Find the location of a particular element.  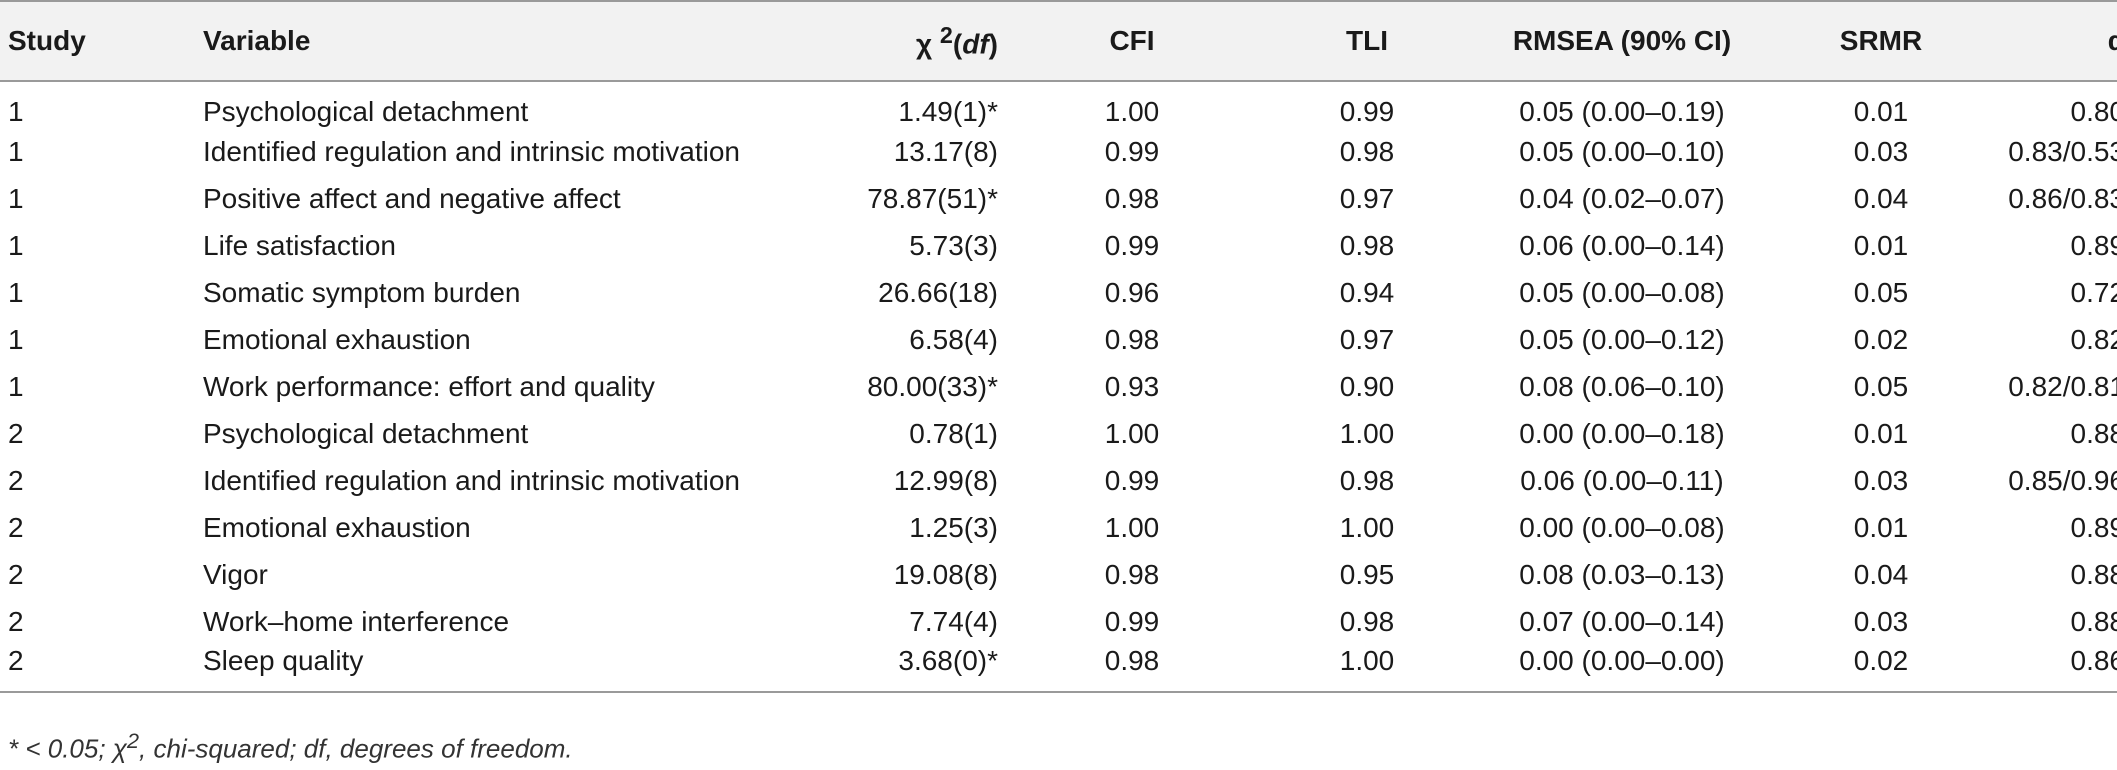

cell-chi-squared: 78.87(51)* is located at coordinates (932, 198).